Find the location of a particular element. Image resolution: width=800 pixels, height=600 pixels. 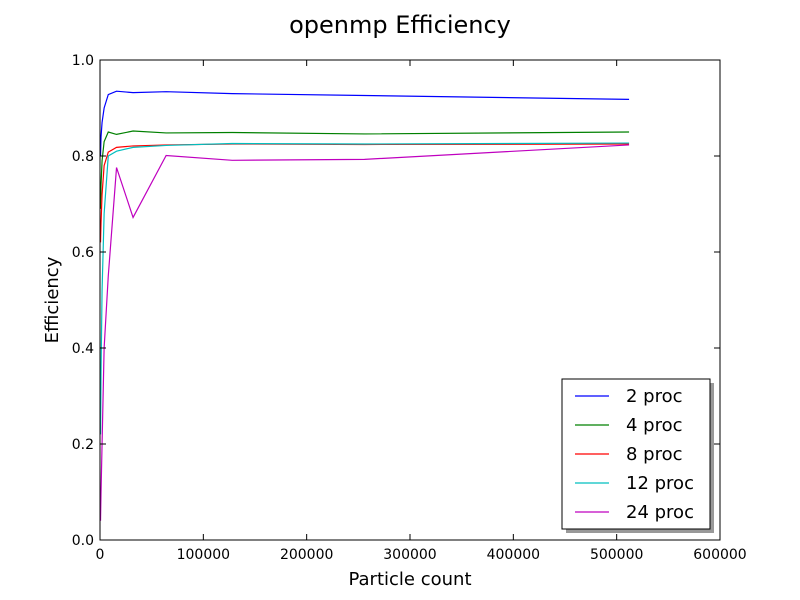

y-tick-label: 0.2 is located at coordinates (83, 445).